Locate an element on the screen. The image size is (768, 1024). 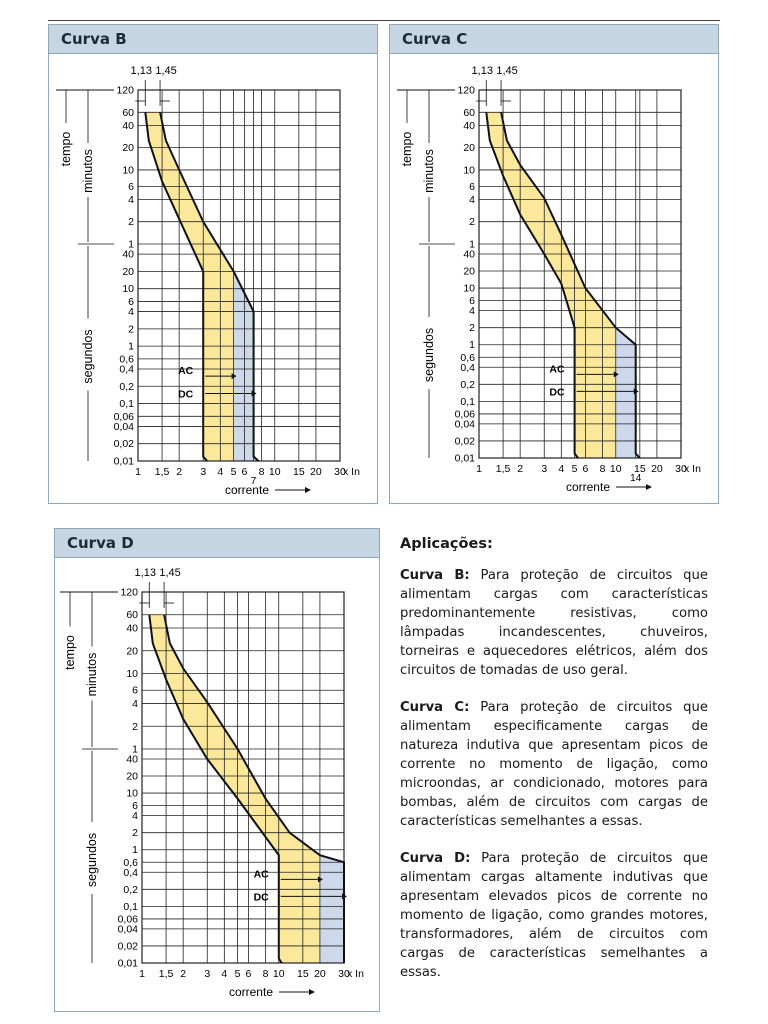
x-tick-label: 5 is located at coordinates (575, 469).